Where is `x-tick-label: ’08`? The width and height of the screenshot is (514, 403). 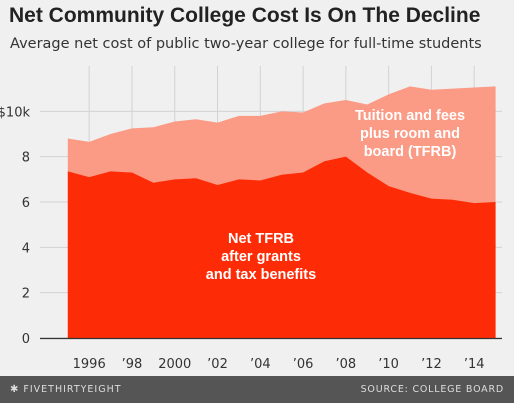 x-tick-label: ’08 is located at coordinates (346, 364).